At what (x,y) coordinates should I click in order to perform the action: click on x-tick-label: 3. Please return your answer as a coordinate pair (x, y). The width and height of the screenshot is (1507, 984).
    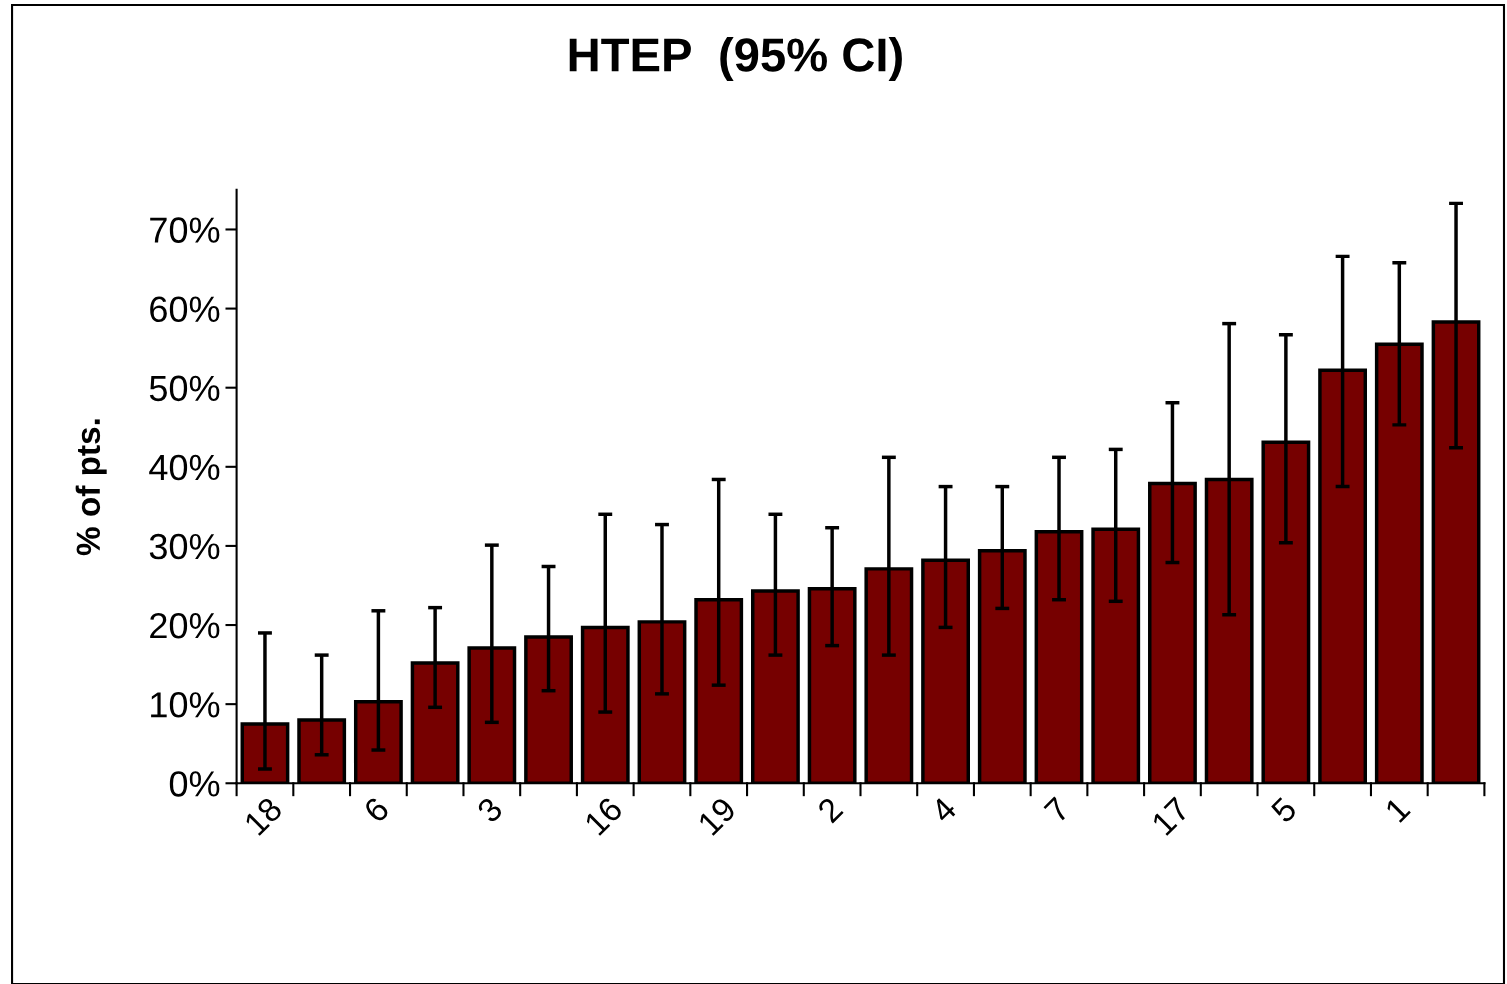
    Looking at the image, I should click on (489, 810).